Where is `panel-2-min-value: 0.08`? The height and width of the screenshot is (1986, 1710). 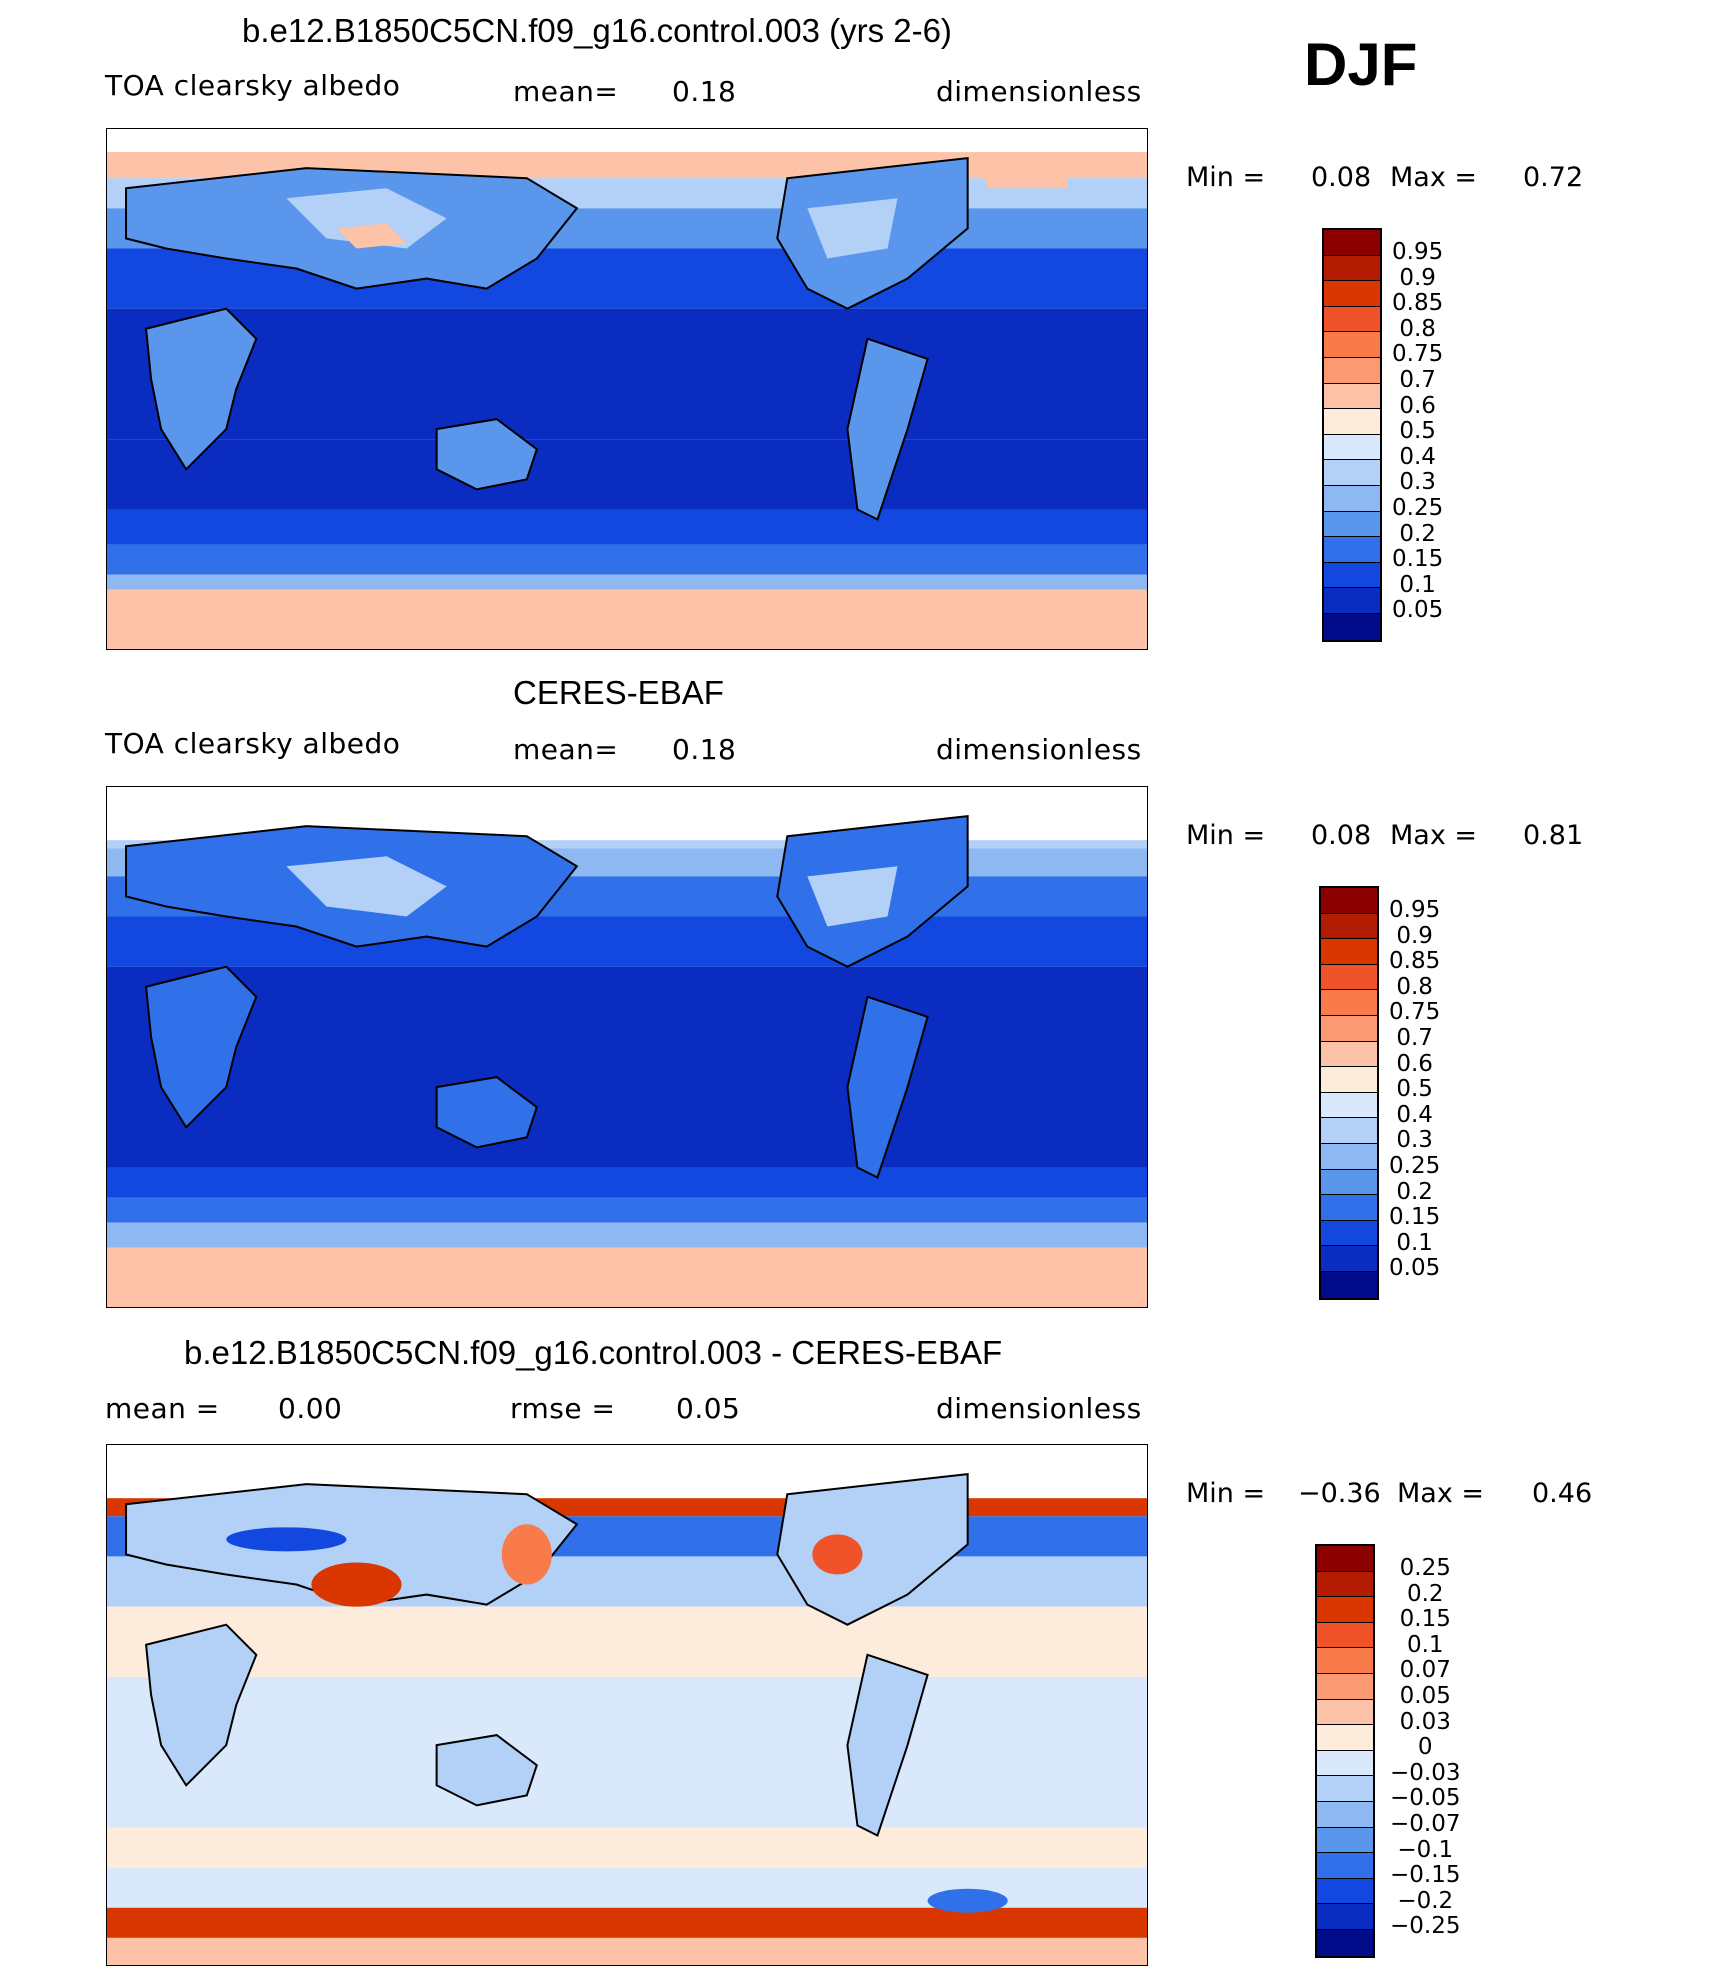
panel-2-min-value: 0.08 is located at coordinates (1341, 835).